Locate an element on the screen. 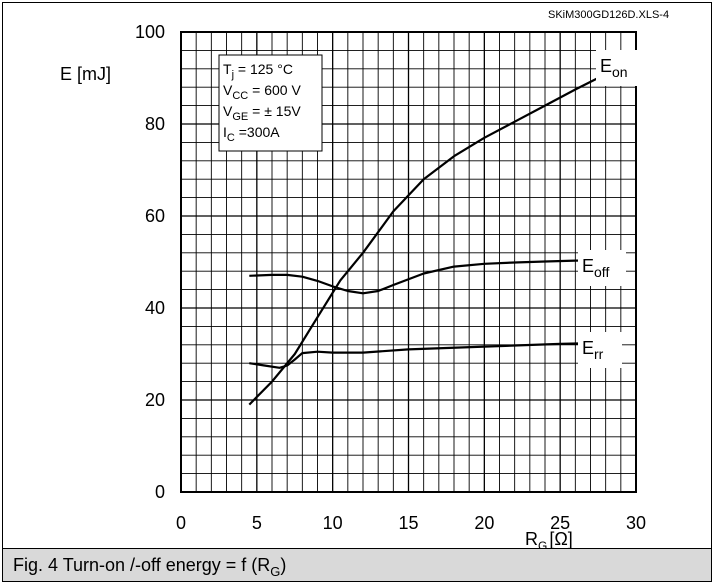  x-tick-label: 25 is located at coordinates (560, 523).